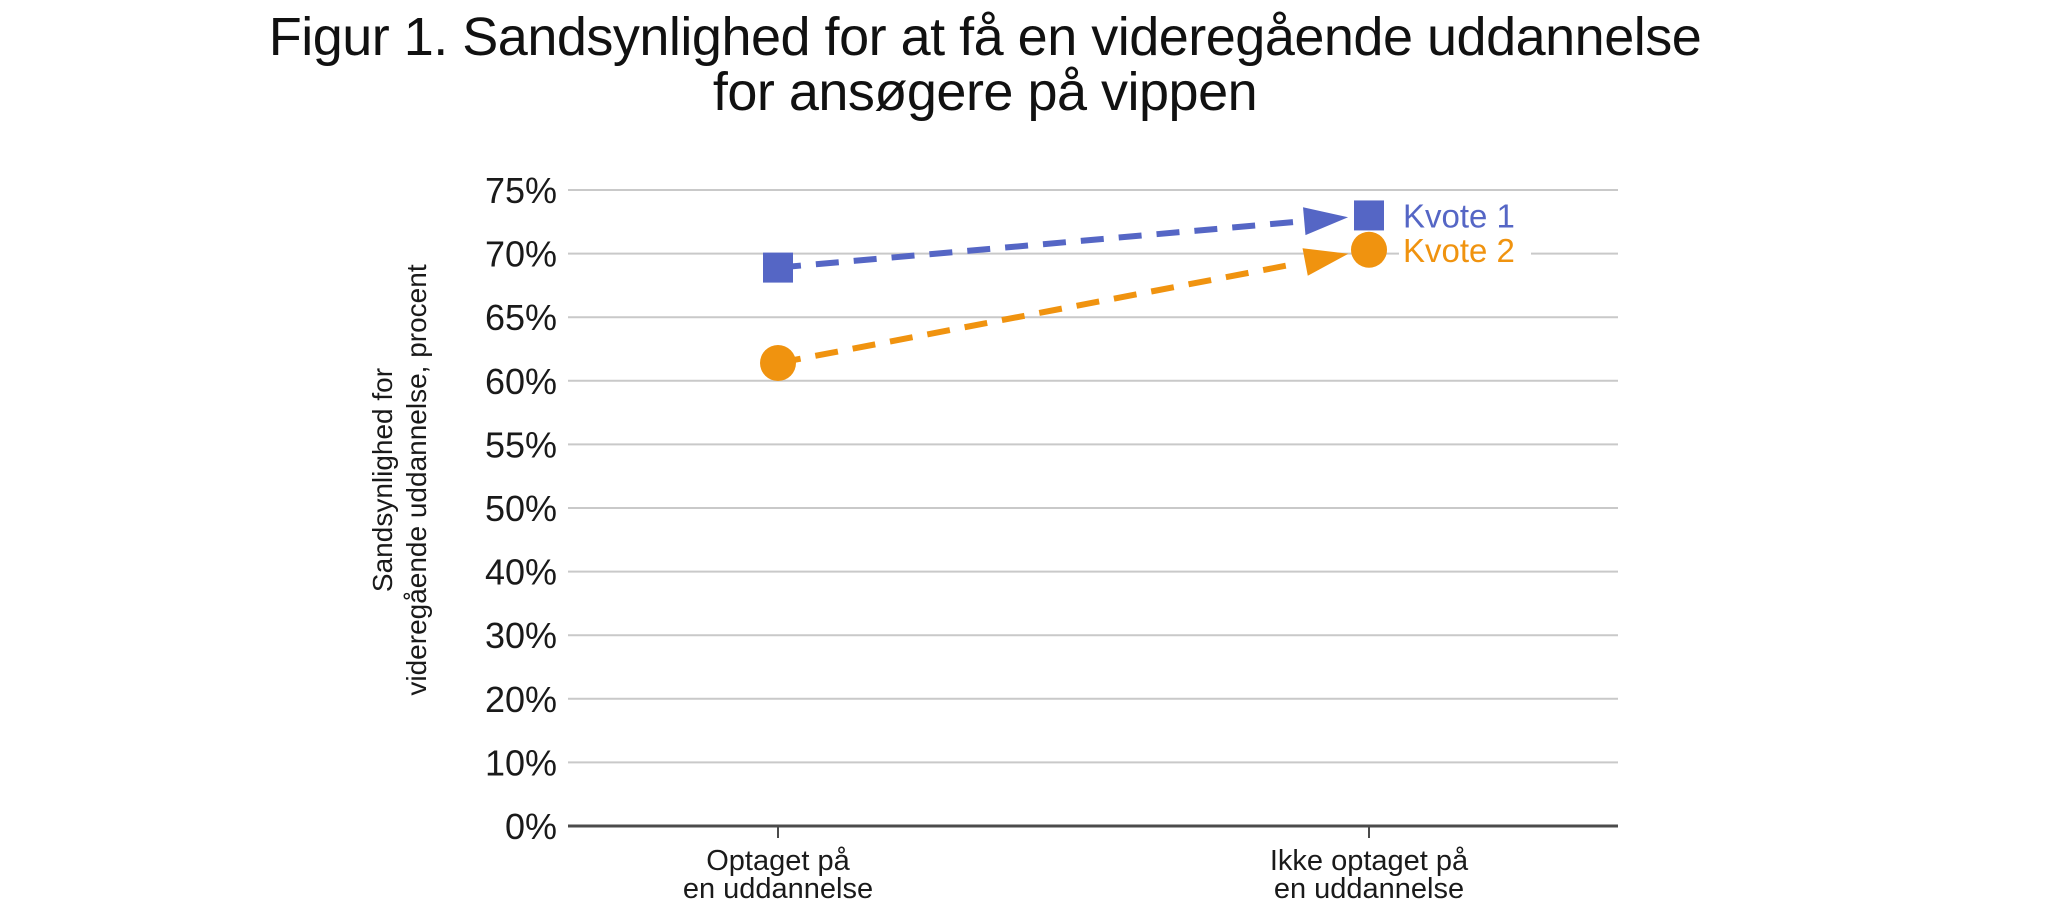  What do you see at coordinates (1459, 250) in the screenshot?
I see `legend-label: Kvote 2` at bounding box center [1459, 250].